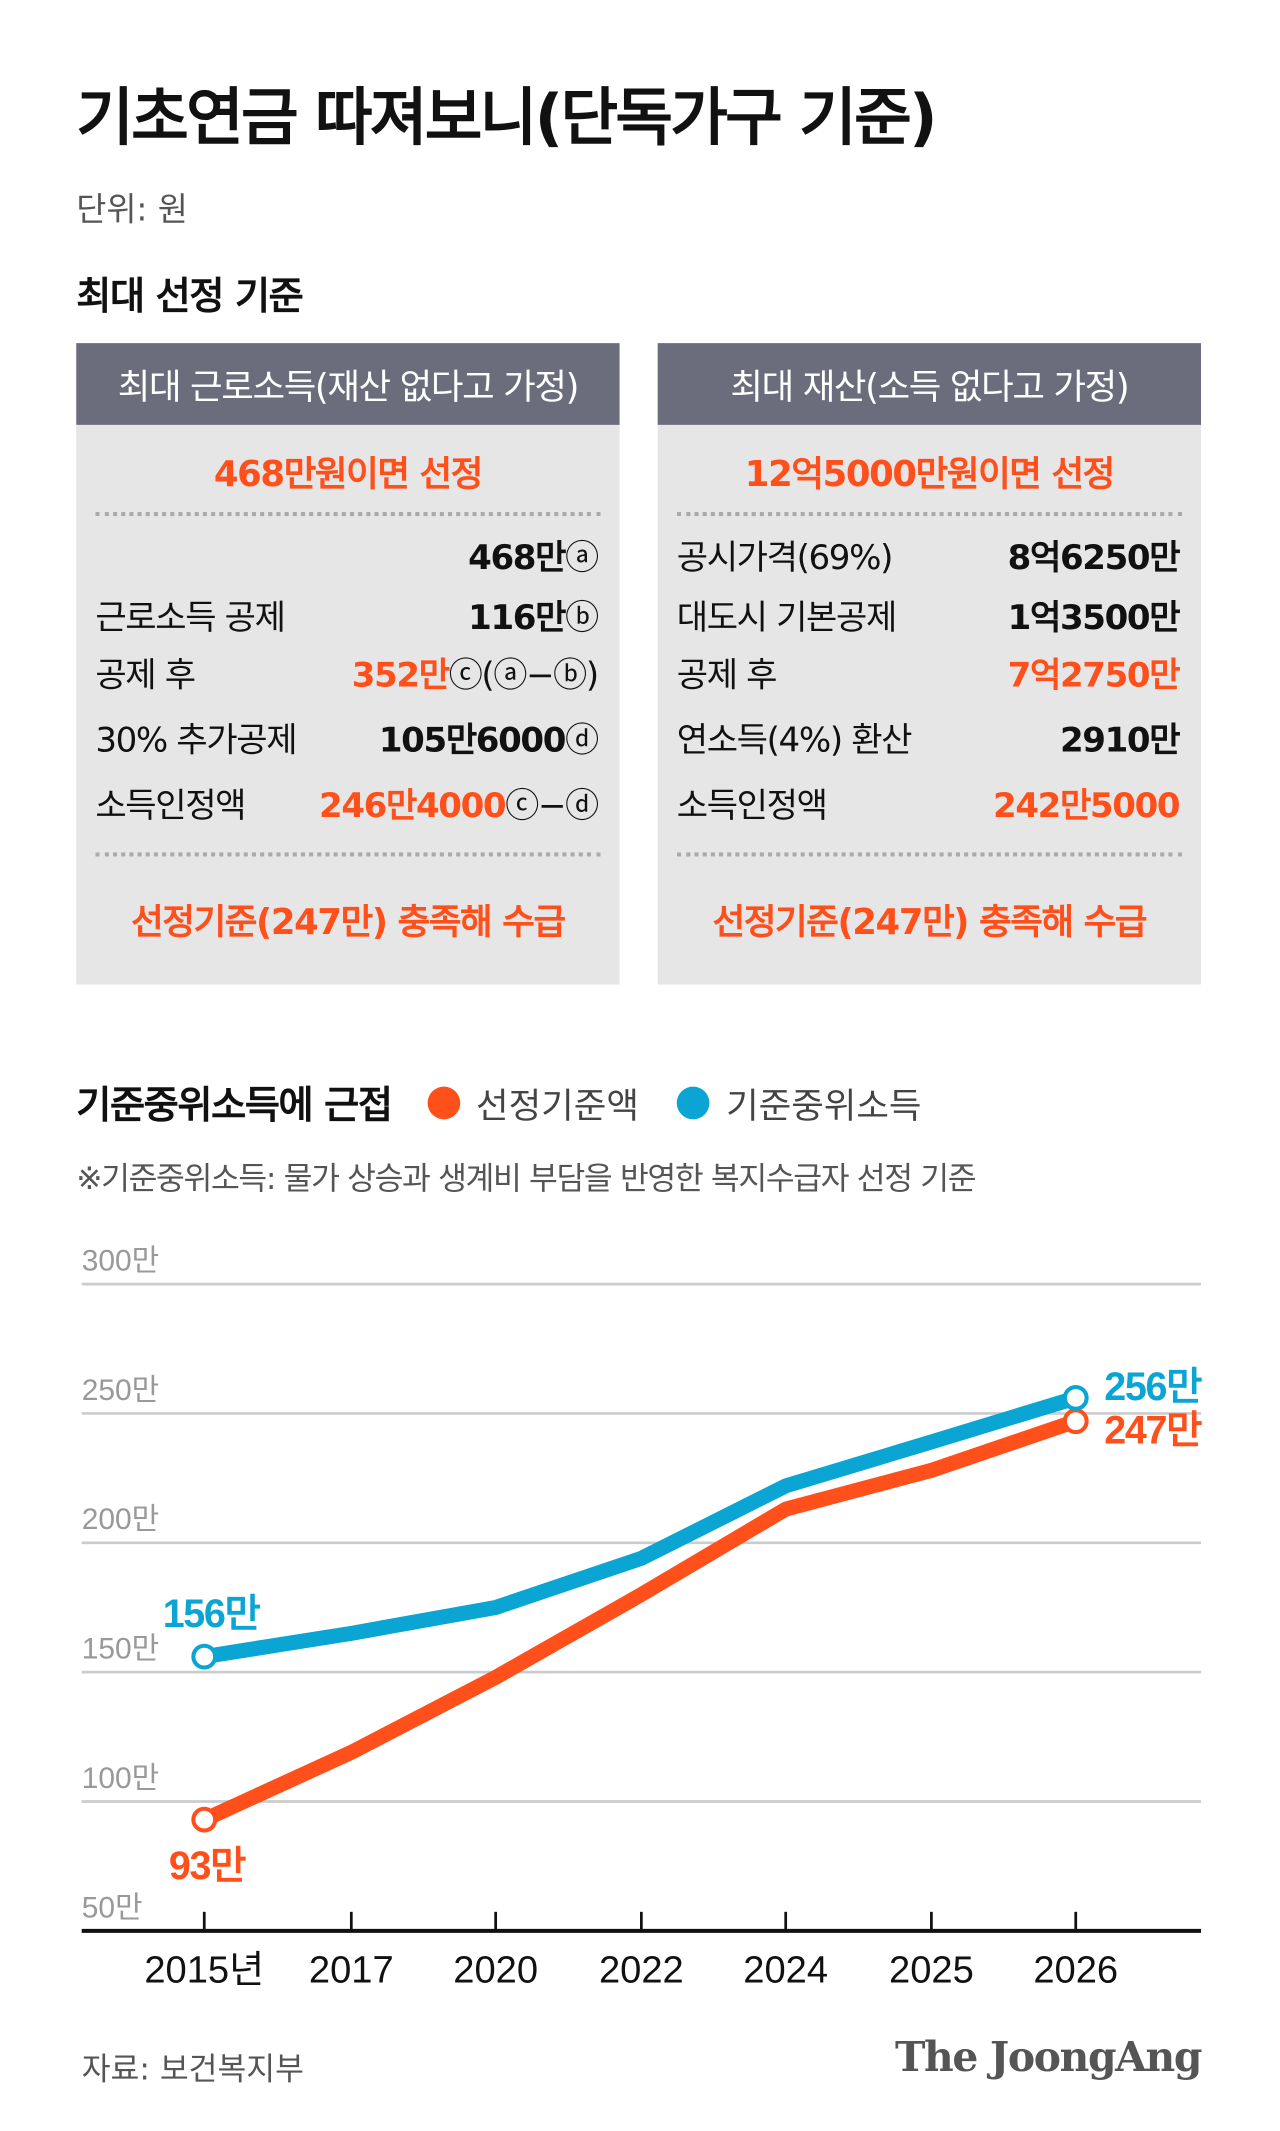  What do you see at coordinates (824, 1106) in the screenshot?
I see `legend-label-median: 기준중위소득` at bounding box center [824, 1106].